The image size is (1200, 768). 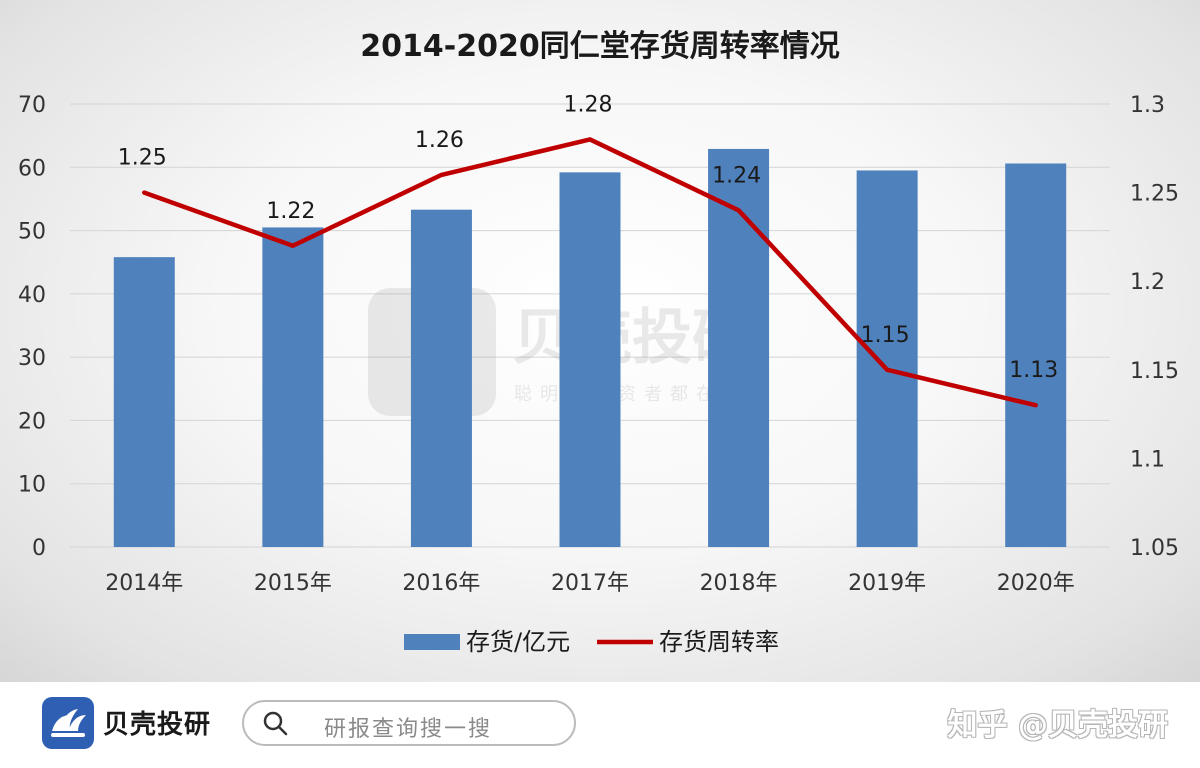 What do you see at coordinates (736, 175) in the screenshot?
I see `data-label: 1.24` at bounding box center [736, 175].